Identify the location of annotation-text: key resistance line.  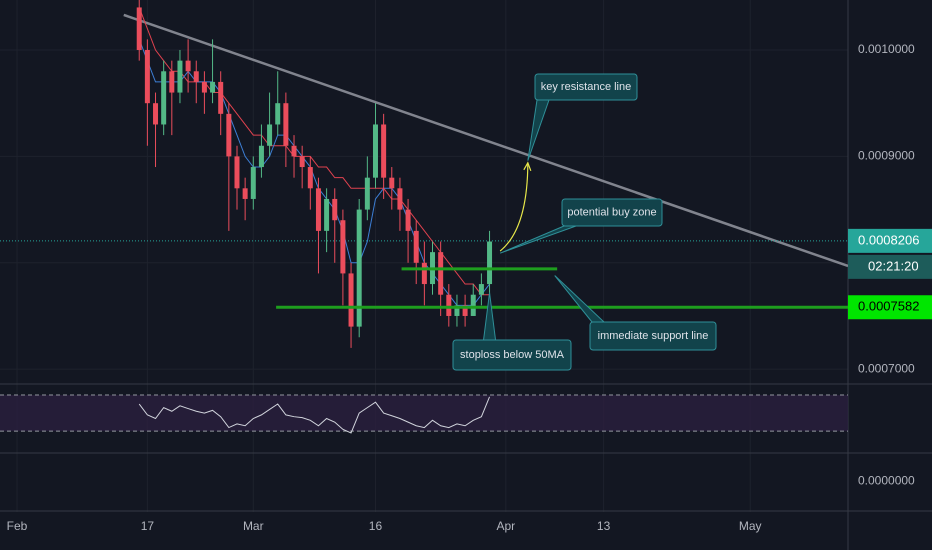
(586, 87).